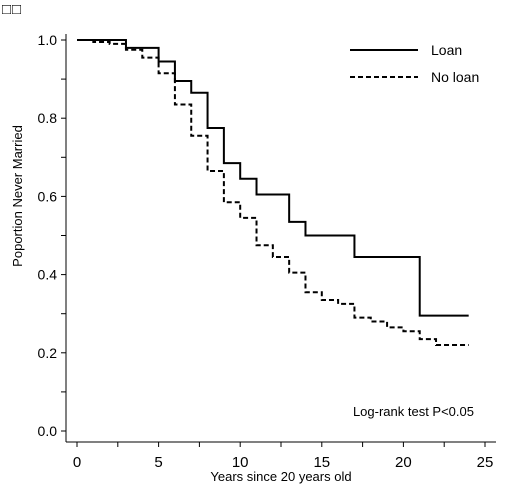 Image resolution: width=506 pixels, height=502 pixels. Describe the element at coordinates (414, 63) in the screenshot. I see `legend: Loan No loan` at that location.